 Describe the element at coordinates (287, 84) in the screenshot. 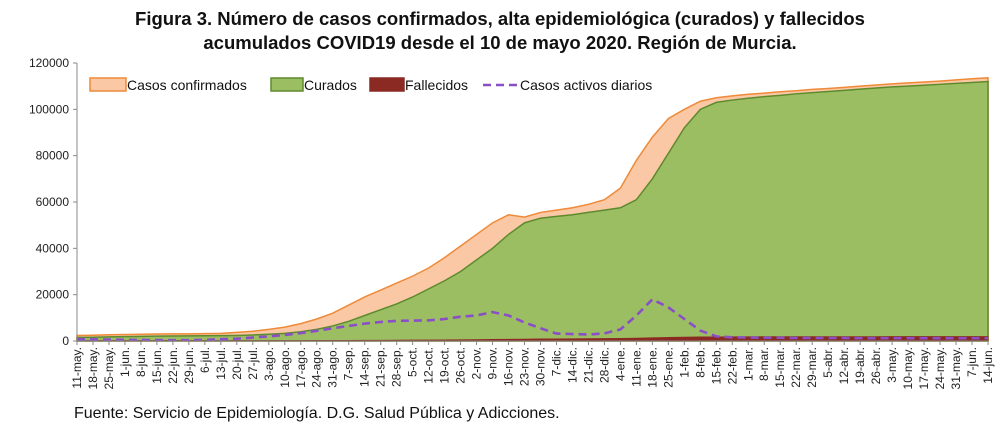

I see `legend-curados-swatch` at that location.